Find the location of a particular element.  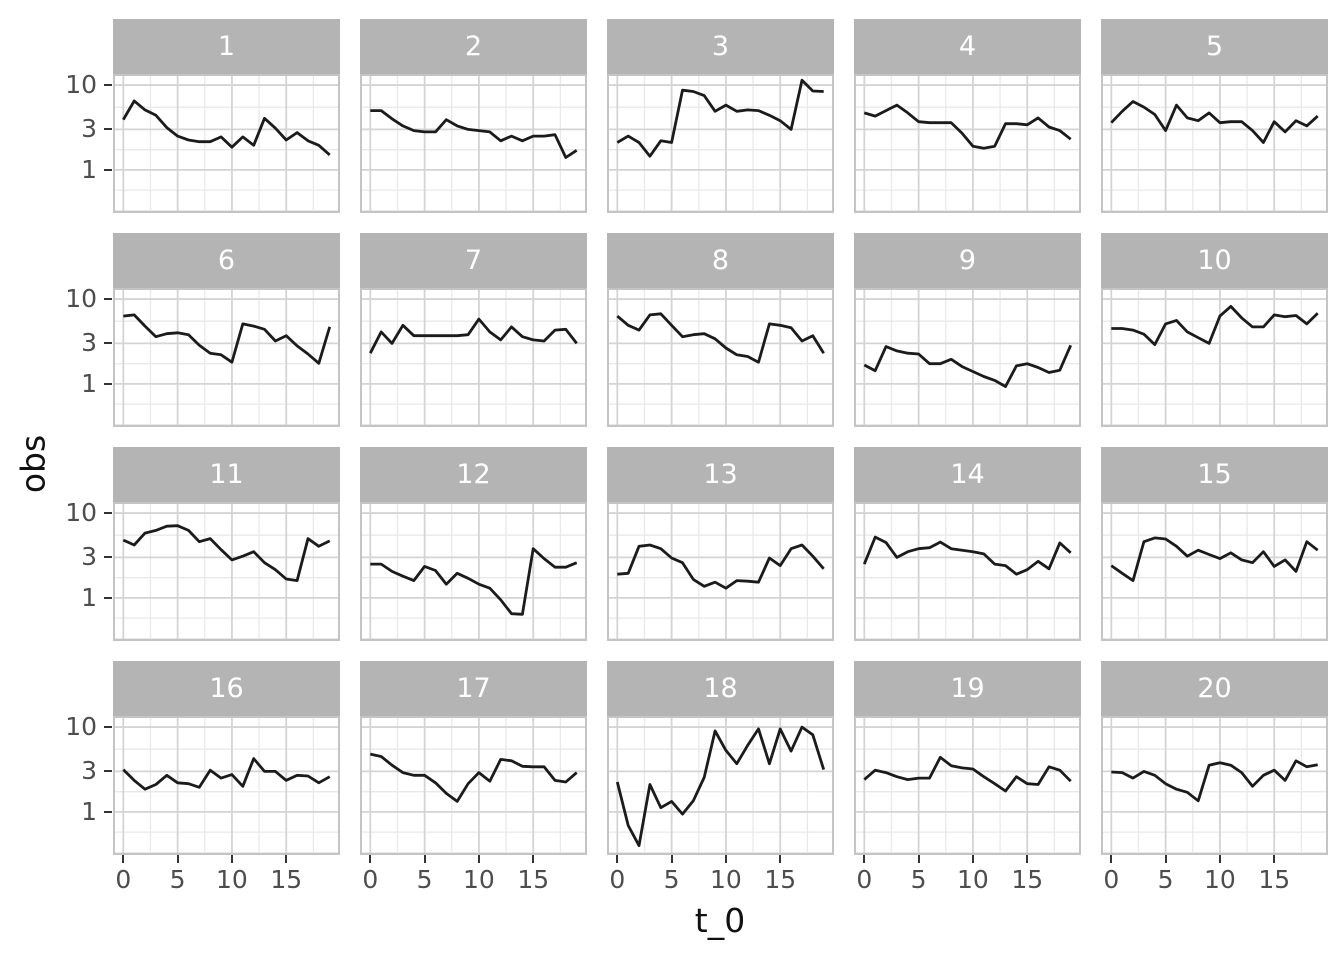

facet-strip-label: 19 is located at coordinates (967, 688).